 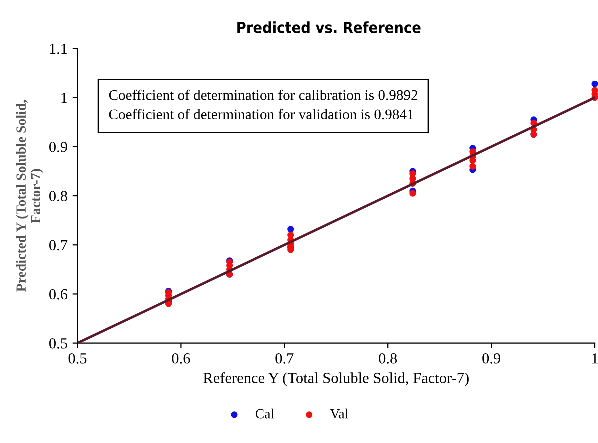 I want to click on annotation: Coefficient of determination for validation is 0.9841, so click(x=261, y=114).